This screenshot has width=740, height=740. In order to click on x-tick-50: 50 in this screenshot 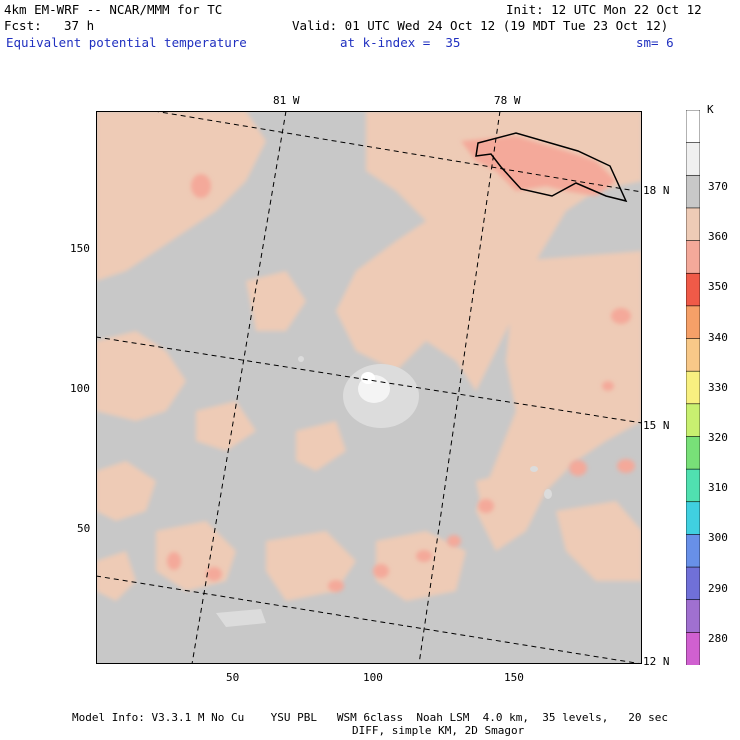, I will do `click(233, 677)`.